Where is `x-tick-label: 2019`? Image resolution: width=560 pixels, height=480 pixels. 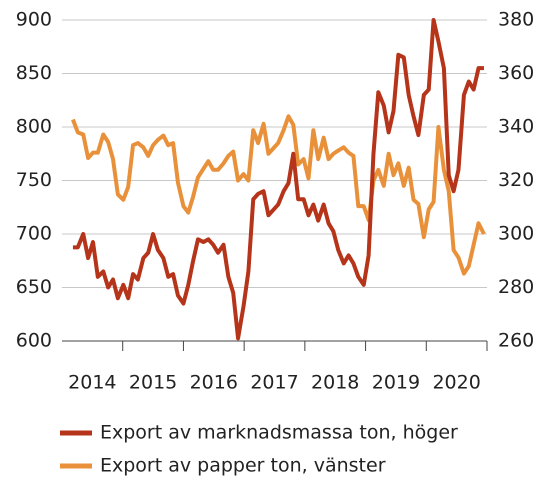
x-tick-label: 2019 is located at coordinates (396, 383).